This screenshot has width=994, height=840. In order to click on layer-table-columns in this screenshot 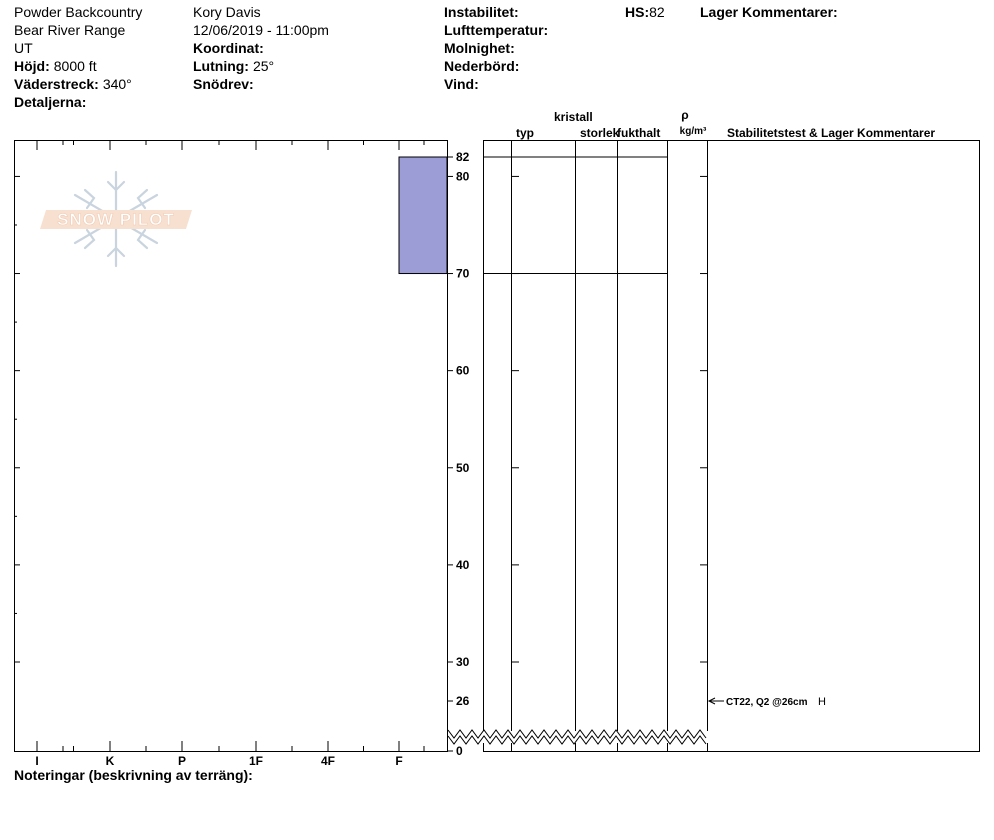, I will do `click(609, 446)`.